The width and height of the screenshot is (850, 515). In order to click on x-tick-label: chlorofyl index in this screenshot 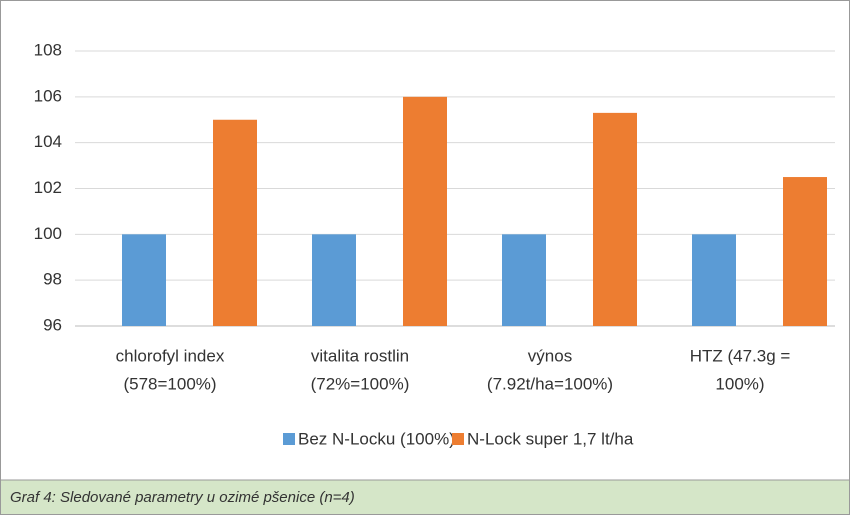, I will do `click(170, 355)`.